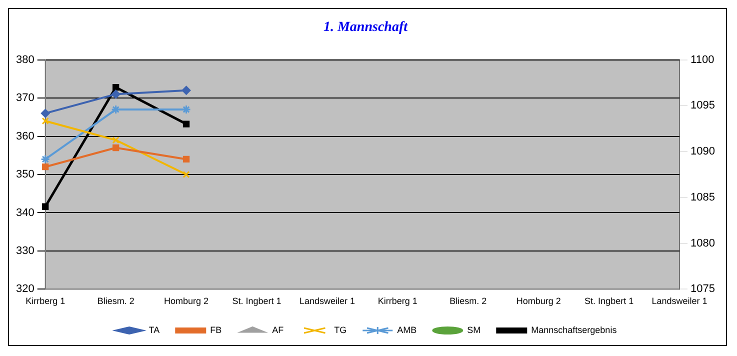 This screenshot has height=356, width=737. What do you see at coordinates (703, 243) in the screenshot?
I see `y2-tick-label: 1080` at bounding box center [703, 243].